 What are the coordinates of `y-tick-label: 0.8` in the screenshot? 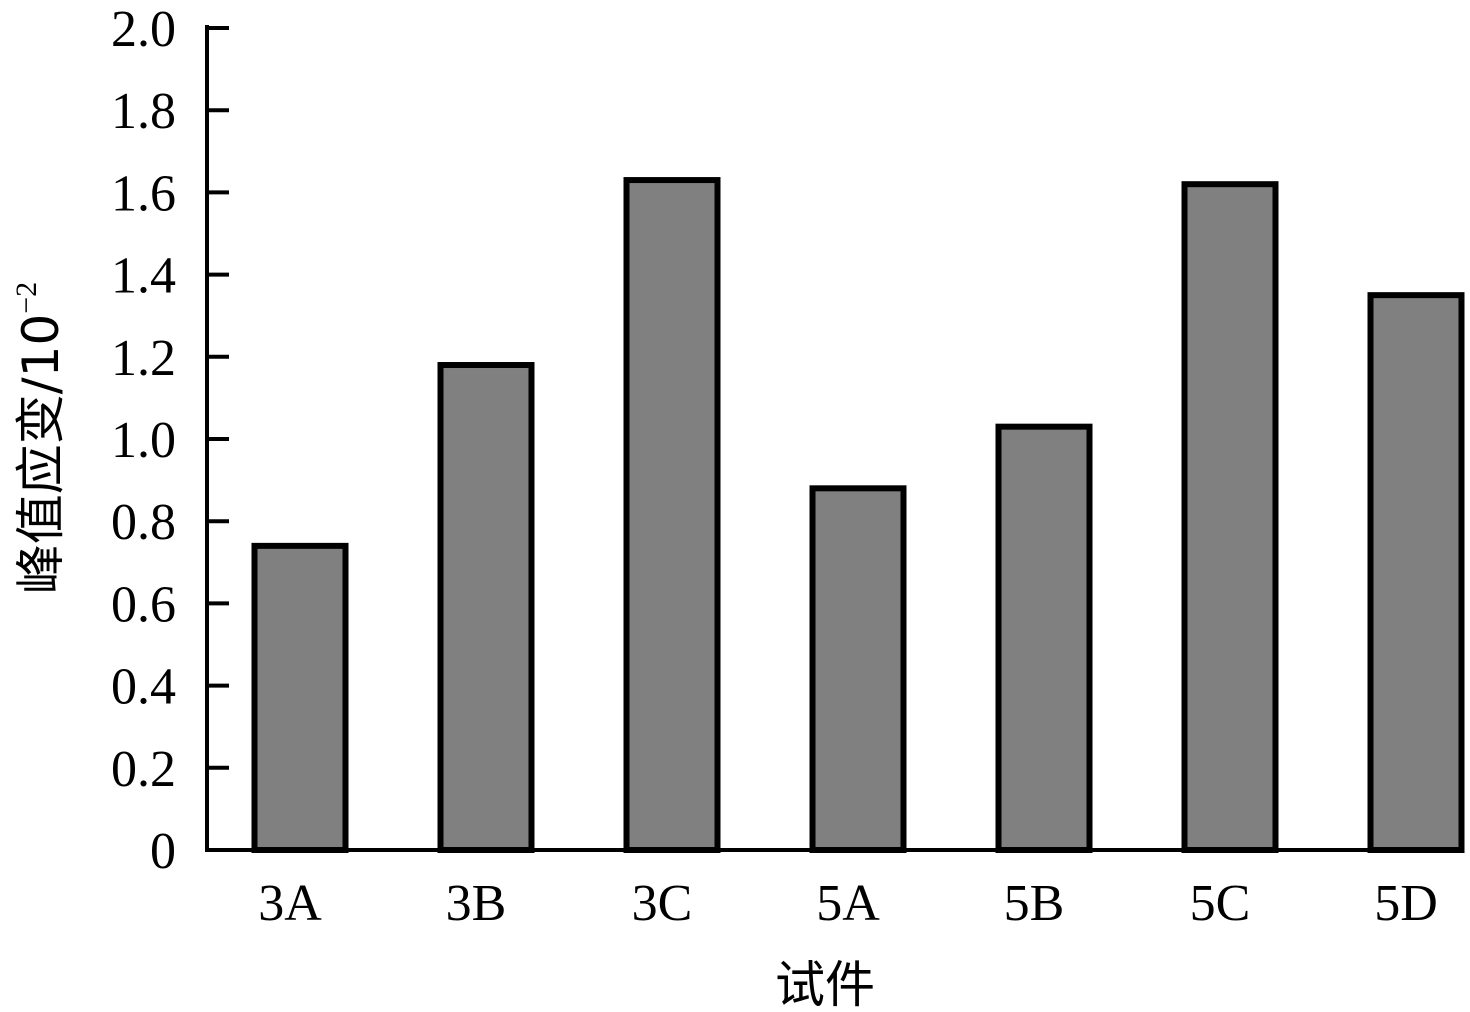 It's located at (143, 522).